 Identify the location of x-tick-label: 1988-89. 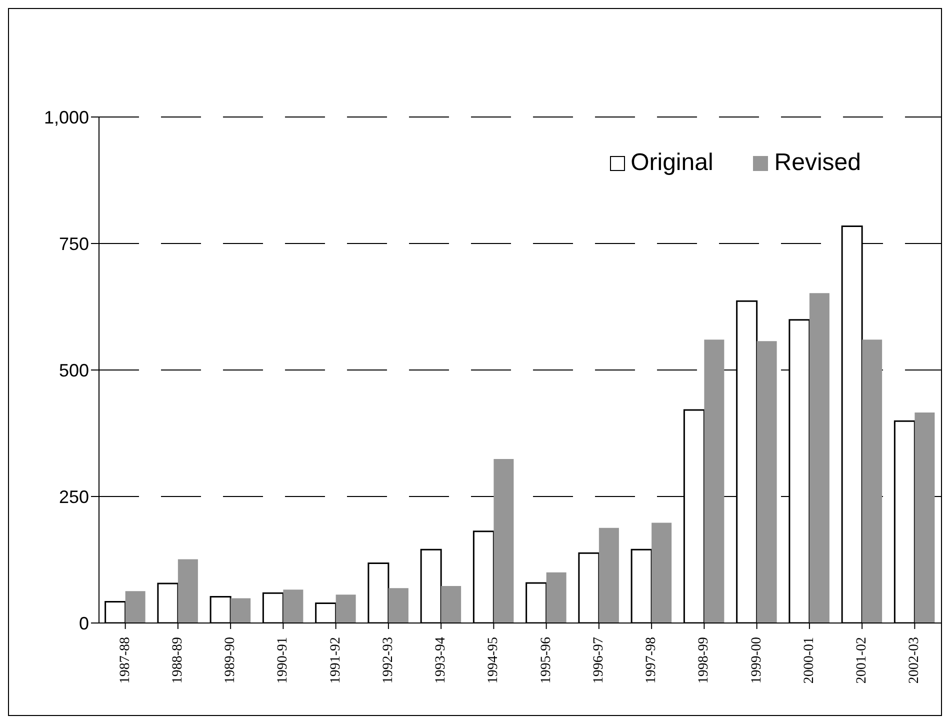
(178, 660).